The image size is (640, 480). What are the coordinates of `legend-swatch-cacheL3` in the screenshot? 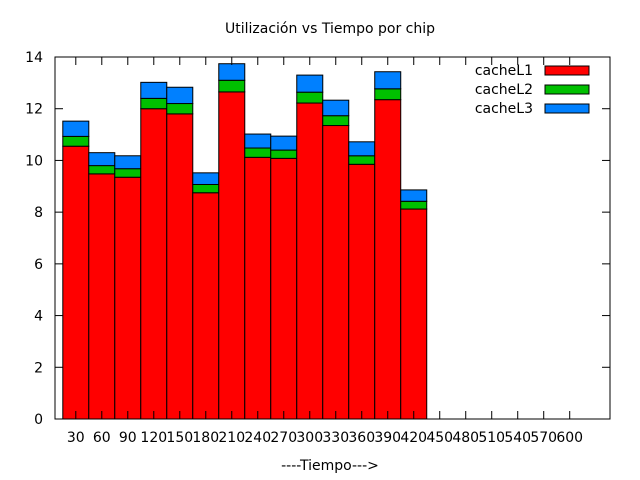 It's located at (567, 108).